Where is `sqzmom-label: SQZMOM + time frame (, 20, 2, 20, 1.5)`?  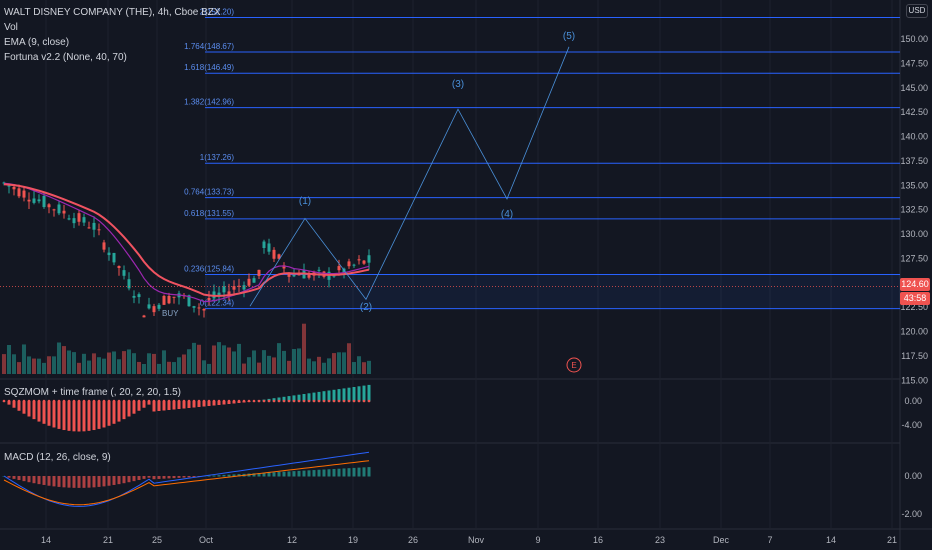 sqzmom-label: SQZMOM + time frame (, 20, 2, 20, 1.5) is located at coordinates (92, 392).